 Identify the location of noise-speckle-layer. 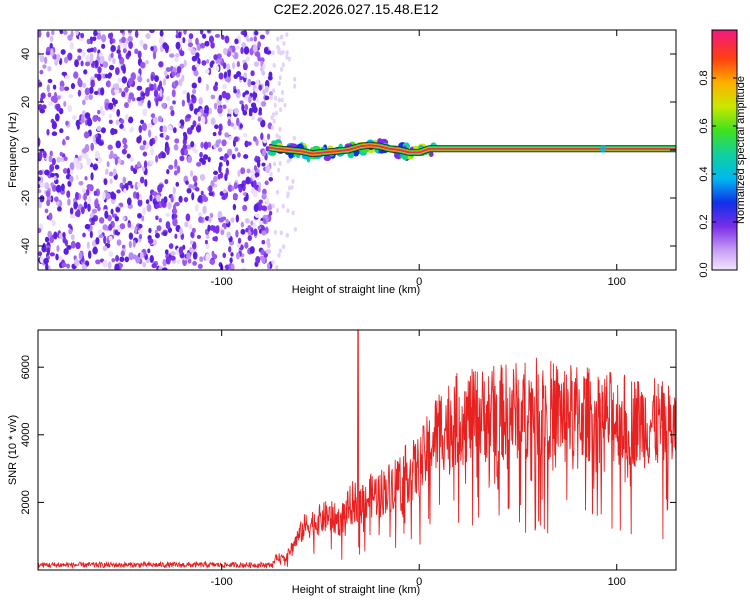
(168, 150).